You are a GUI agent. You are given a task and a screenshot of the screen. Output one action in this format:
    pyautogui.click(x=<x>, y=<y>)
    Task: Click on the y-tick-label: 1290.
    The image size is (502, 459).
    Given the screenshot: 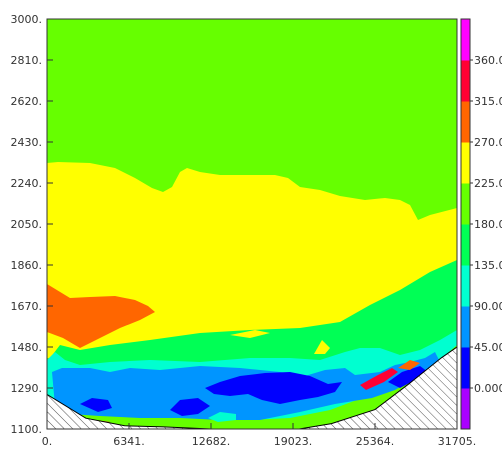 What is the action you would take?
    pyautogui.click(x=27, y=388)
    